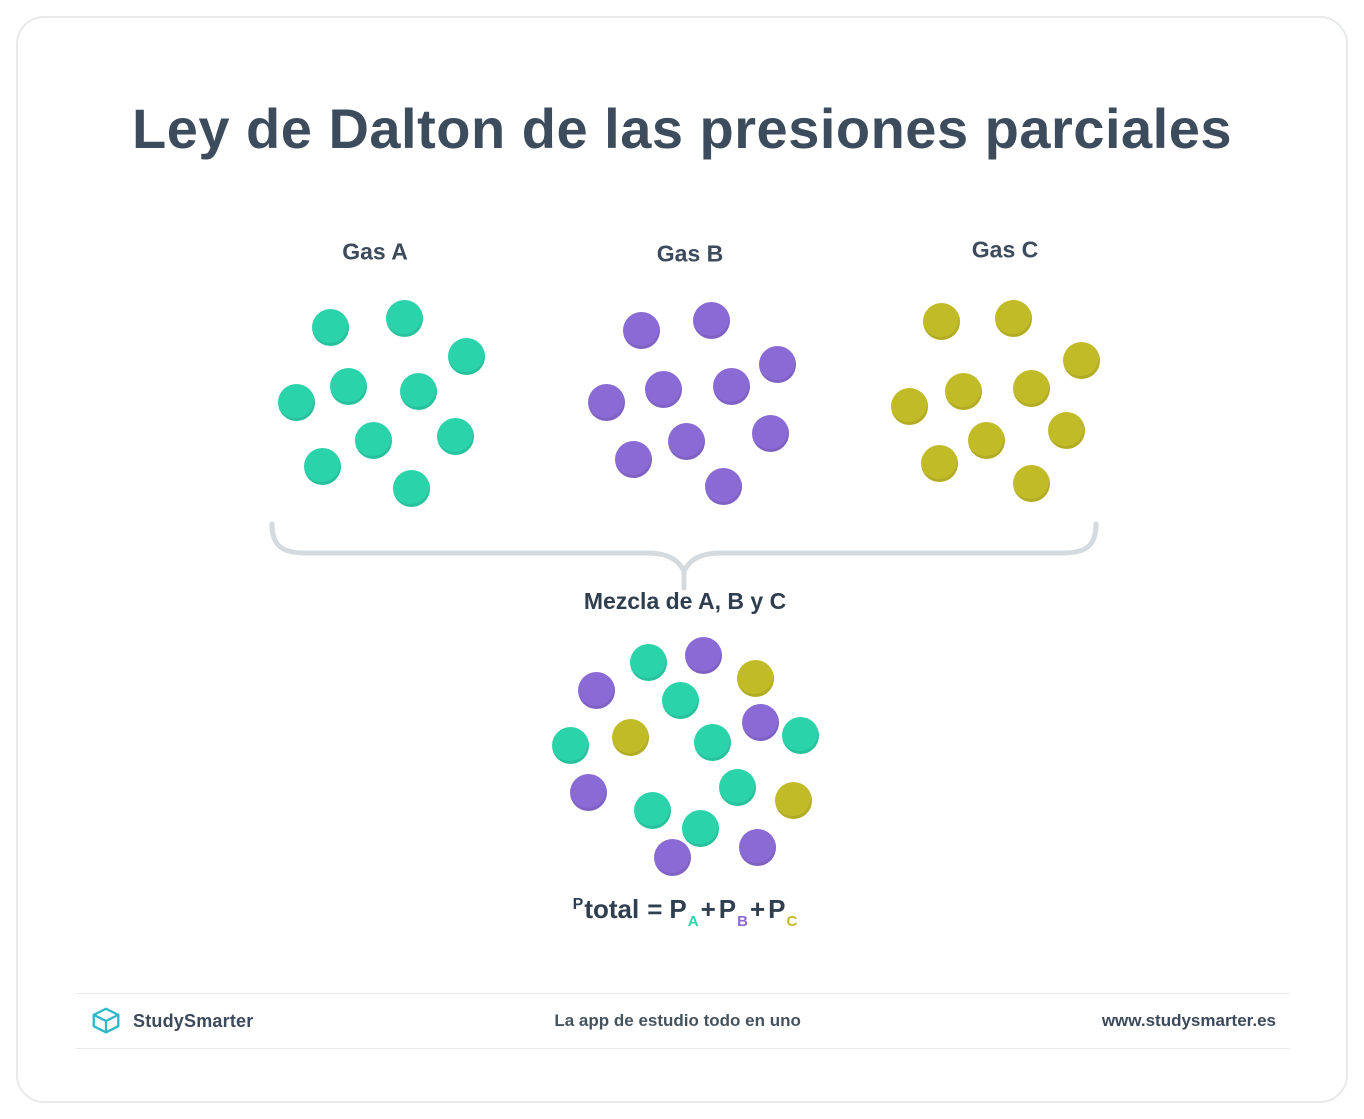  What do you see at coordinates (727, 909) in the screenshot?
I see `formula-p-b: P` at bounding box center [727, 909].